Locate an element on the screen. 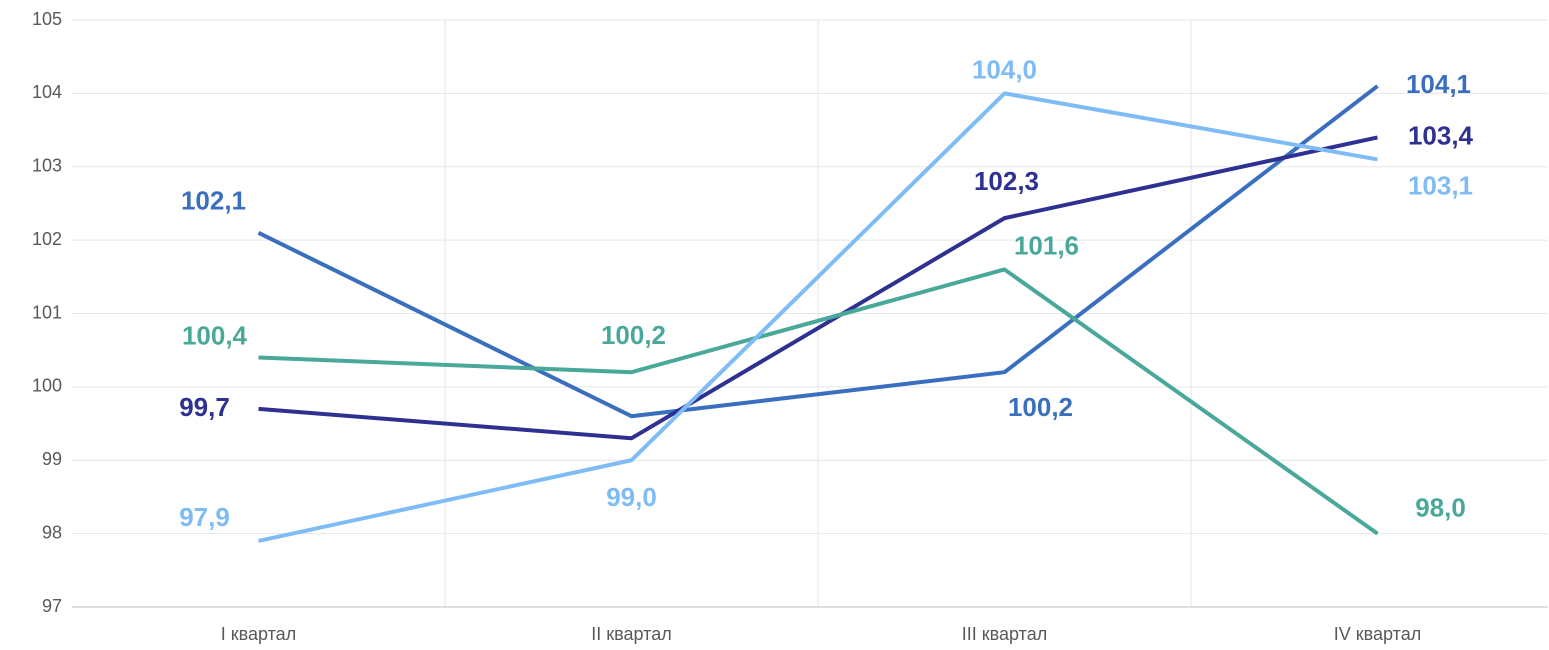 This screenshot has height=650, width=1549. data-label: 103,4 is located at coordinates (1441, 135).